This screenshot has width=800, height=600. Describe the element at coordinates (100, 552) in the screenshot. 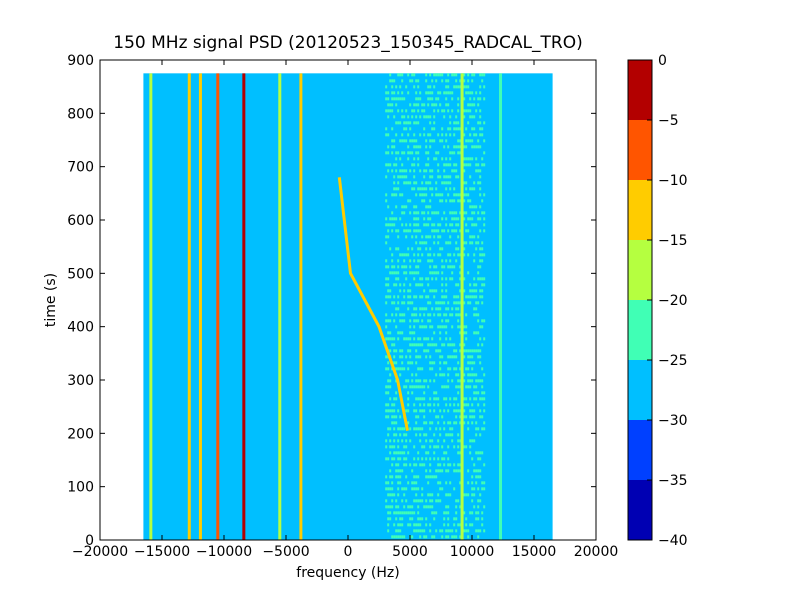

I see `x-tick-label: −20000` at that location.